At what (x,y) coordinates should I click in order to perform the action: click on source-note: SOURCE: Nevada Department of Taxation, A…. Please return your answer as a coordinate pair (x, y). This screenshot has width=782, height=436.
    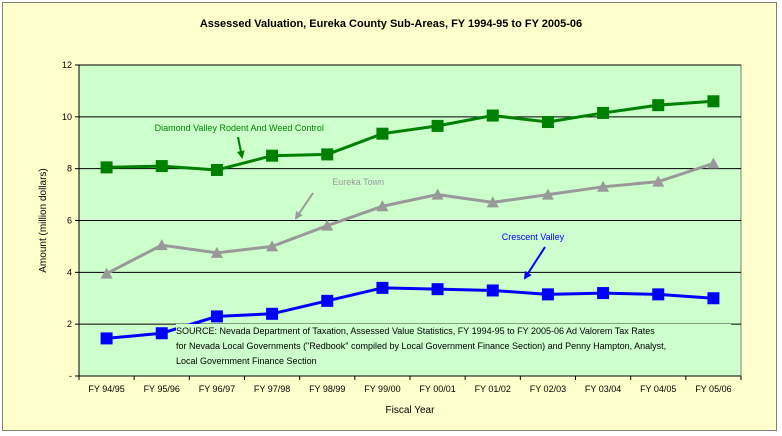
    Looking at the image, I should click on (453, 346).